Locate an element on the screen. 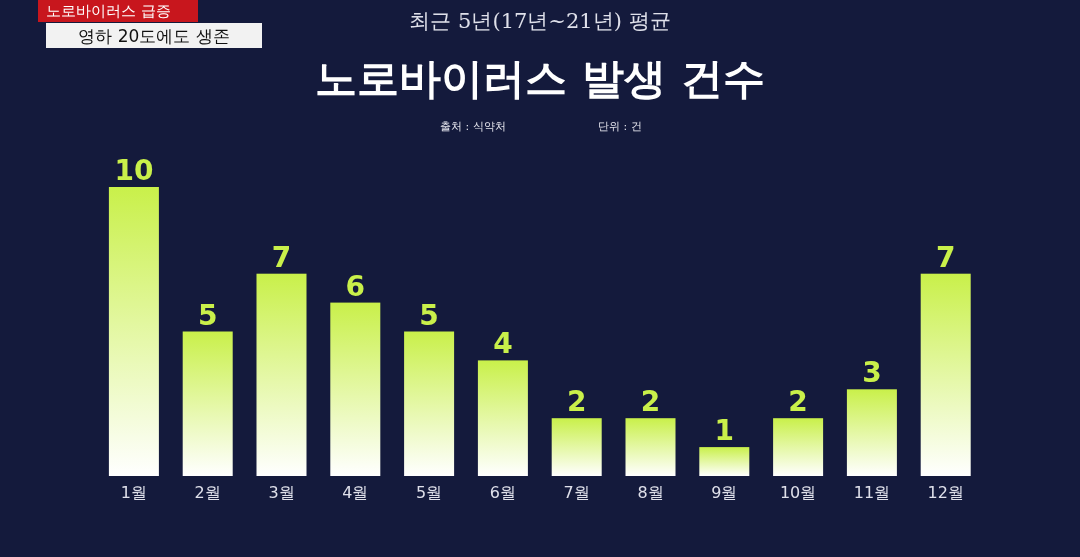 This screenshot has height=557, width=1080. x-tick-label: 12월 is located at coordinates (945, 492).